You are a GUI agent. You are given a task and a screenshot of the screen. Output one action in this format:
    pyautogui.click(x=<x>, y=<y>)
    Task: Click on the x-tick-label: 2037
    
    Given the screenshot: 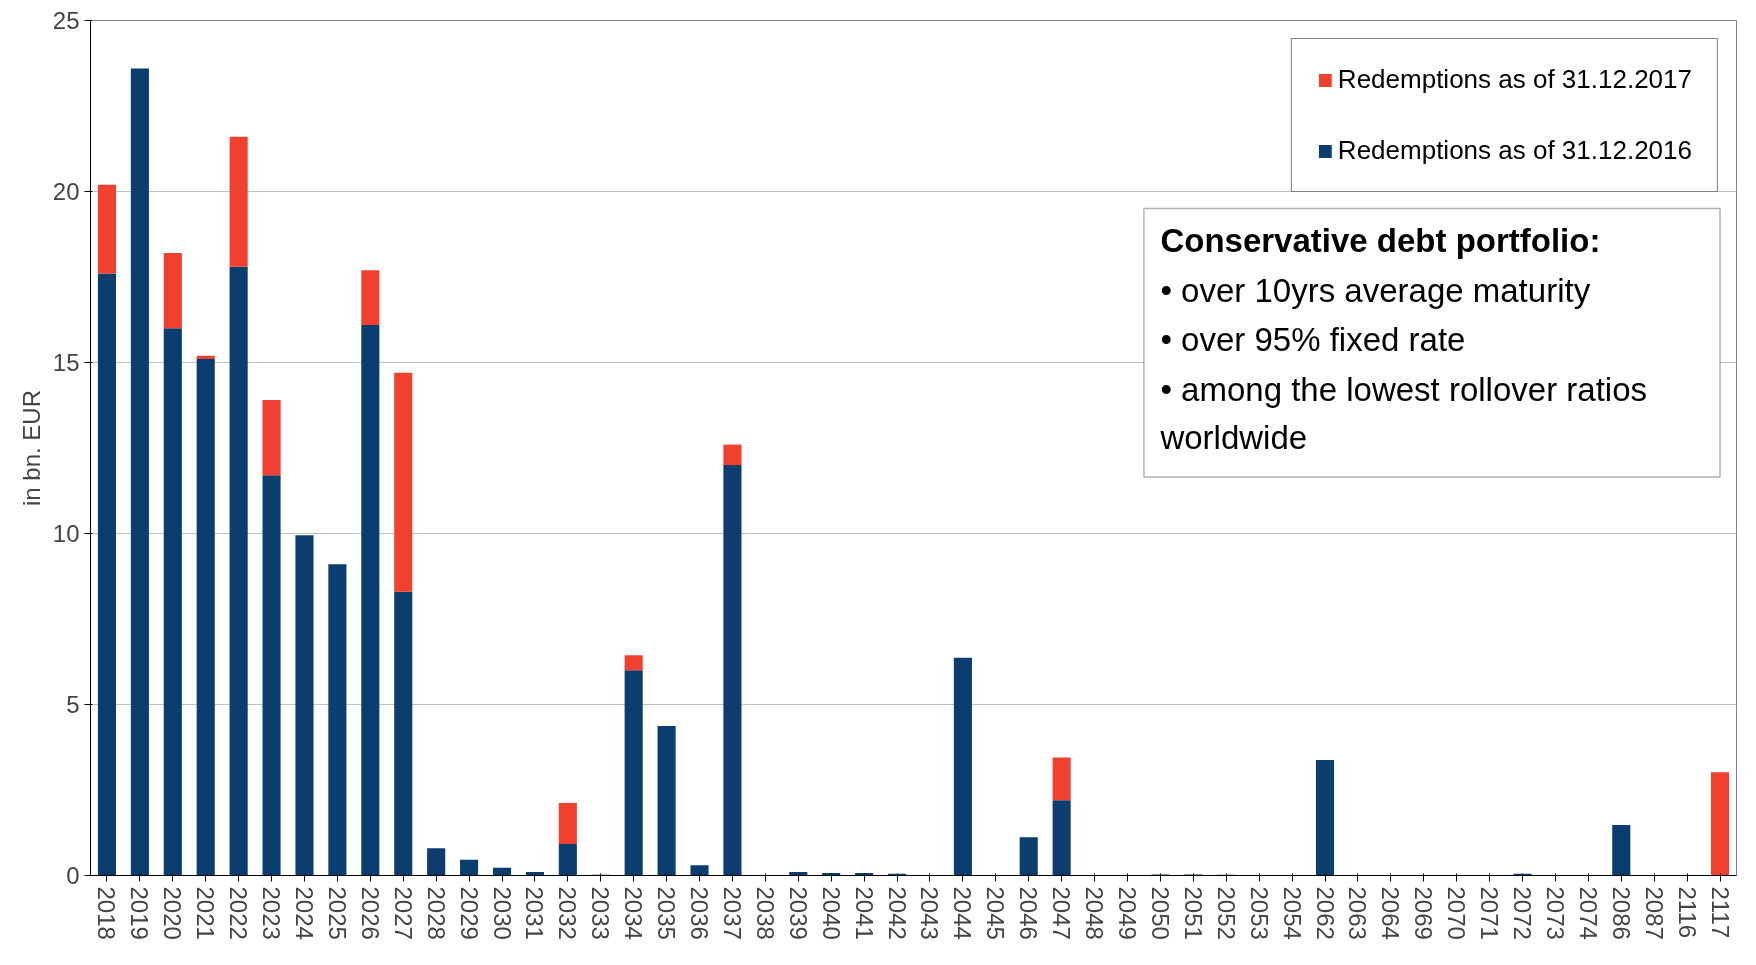 What is the action you would take?
    pyautogui.click(x=732, y=913)
    